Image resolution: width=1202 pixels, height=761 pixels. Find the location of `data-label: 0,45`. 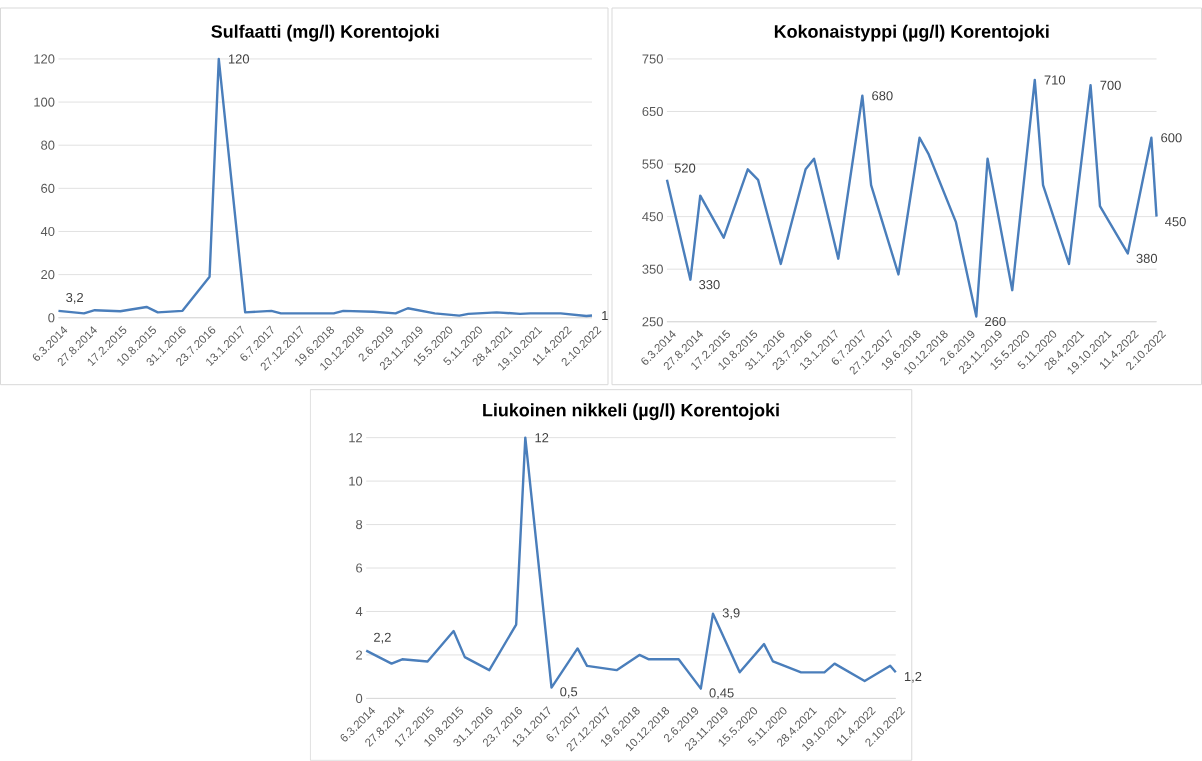

data-label: 0,45 is located at coordinates (721, 694).